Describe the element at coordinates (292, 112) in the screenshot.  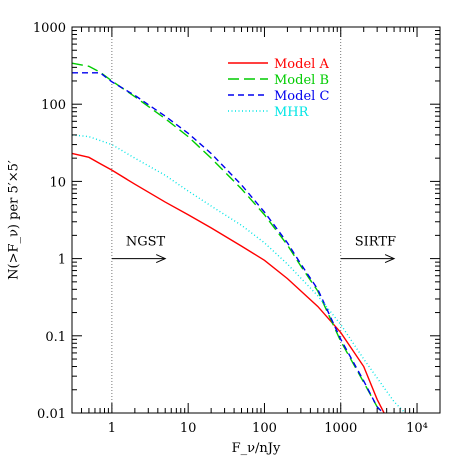
I see `legend-label: MHR` at that location.